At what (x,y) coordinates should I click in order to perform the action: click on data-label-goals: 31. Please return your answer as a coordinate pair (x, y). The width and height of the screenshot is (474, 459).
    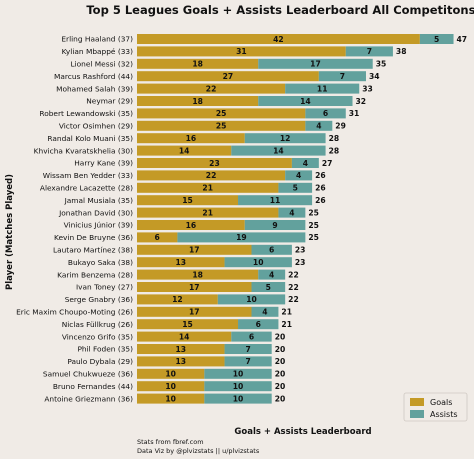
    Looking at the image, I should click on (241, 51).